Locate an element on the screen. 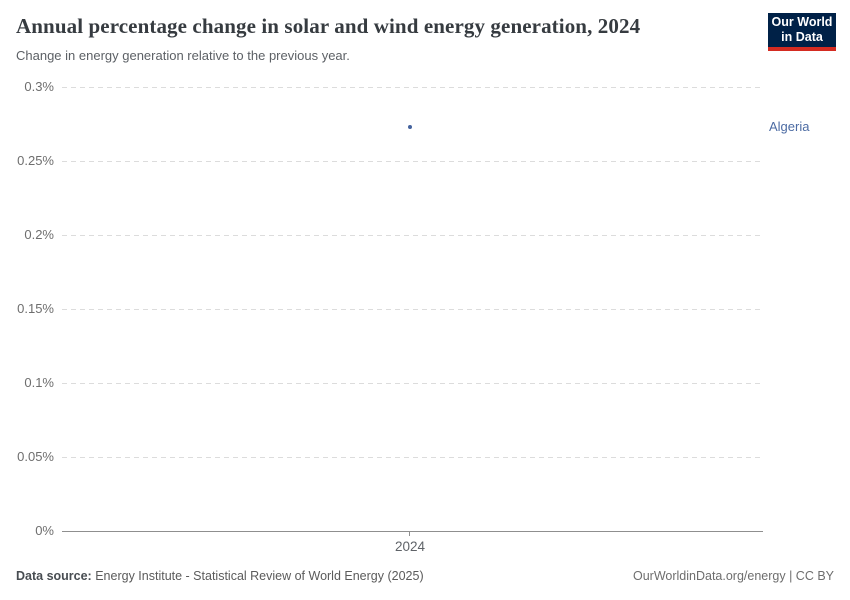 The image size is (850, 600). y-axis-tick-label: 0.25% is located at coordinates (35, 160).